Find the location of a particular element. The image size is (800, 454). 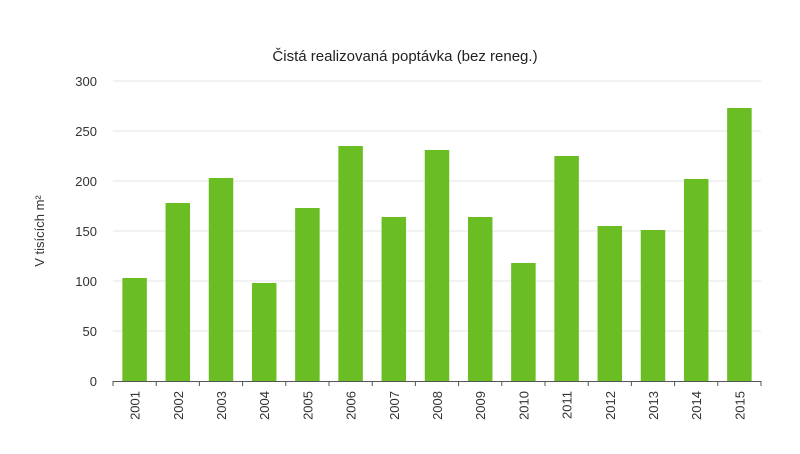

bar-2008 is located at coordinates (437, 265).